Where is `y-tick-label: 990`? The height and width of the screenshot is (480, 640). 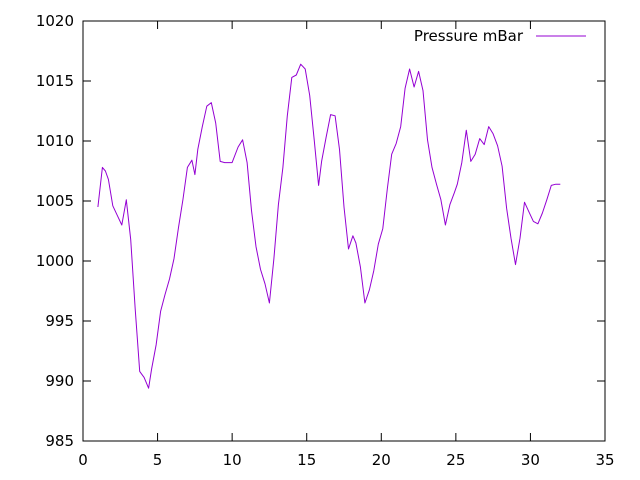 y-tick-label: 990 is located at coordinates (59, 381).